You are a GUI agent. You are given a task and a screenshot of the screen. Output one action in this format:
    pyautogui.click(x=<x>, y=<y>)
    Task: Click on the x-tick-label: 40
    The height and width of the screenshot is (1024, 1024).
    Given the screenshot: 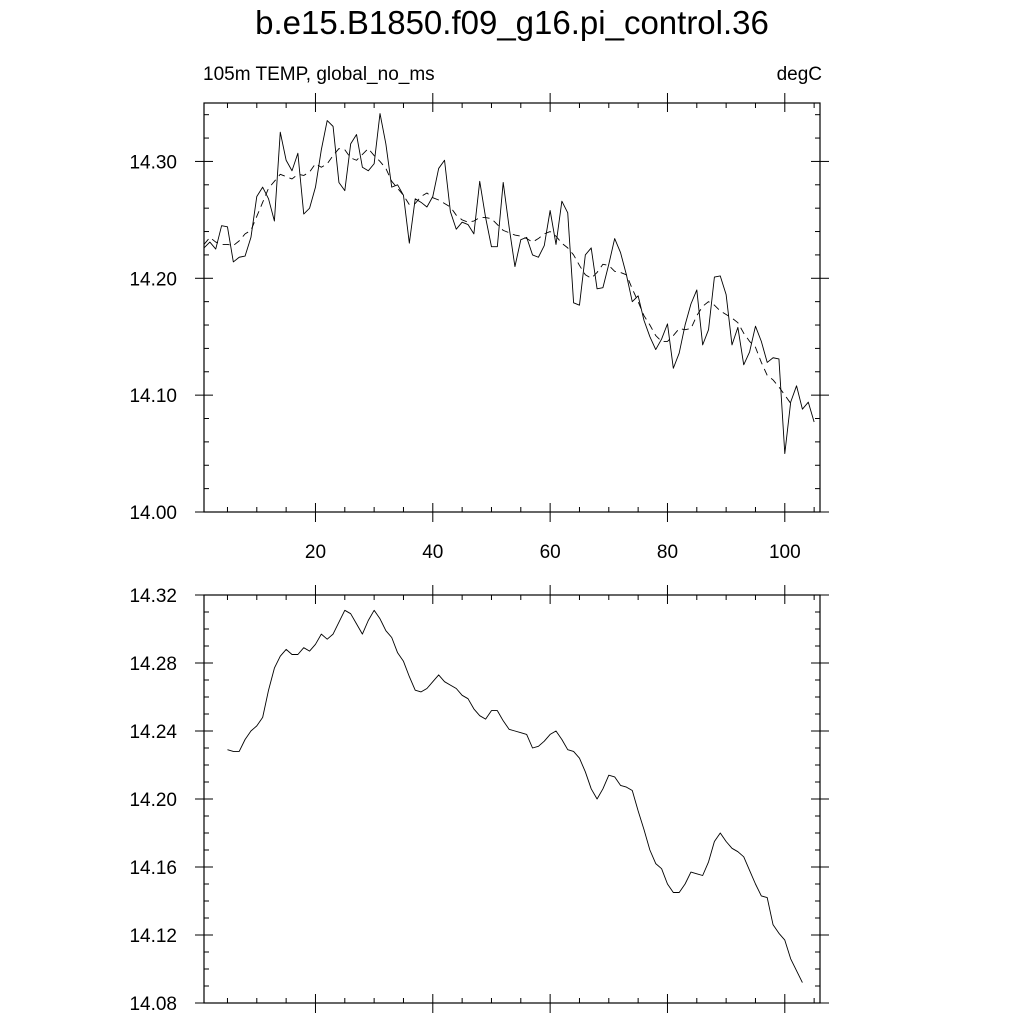 What is the action you would take?
    pyautogui.click(x=432, y=552)
    